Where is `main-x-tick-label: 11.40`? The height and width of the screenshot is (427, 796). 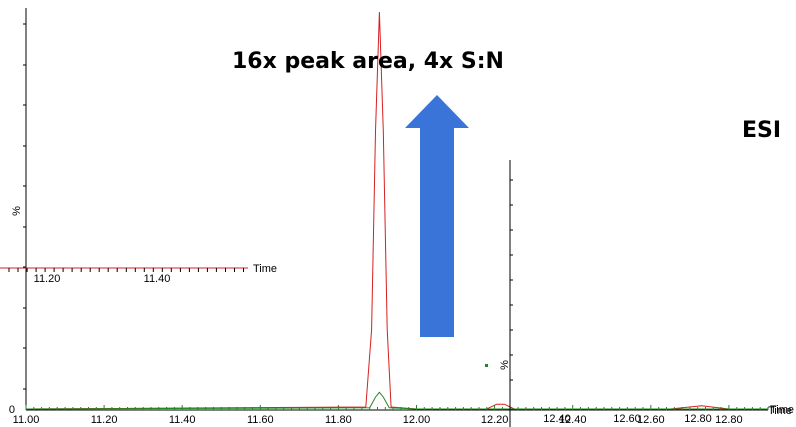 main-x-tick-label: 11.40 is located at coordinates (182, 420).